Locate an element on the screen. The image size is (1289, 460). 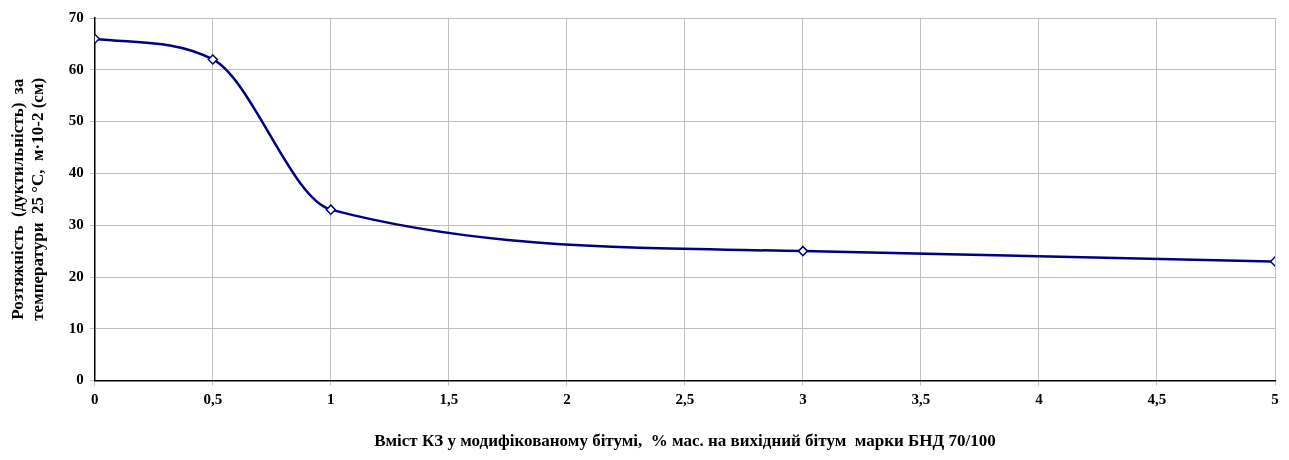
x-axis-title: Вміст КЗ у модифікованому бітумі, % мас. на вихідний бітум марки БНД 70/100 is located at coordinates (685, 441).